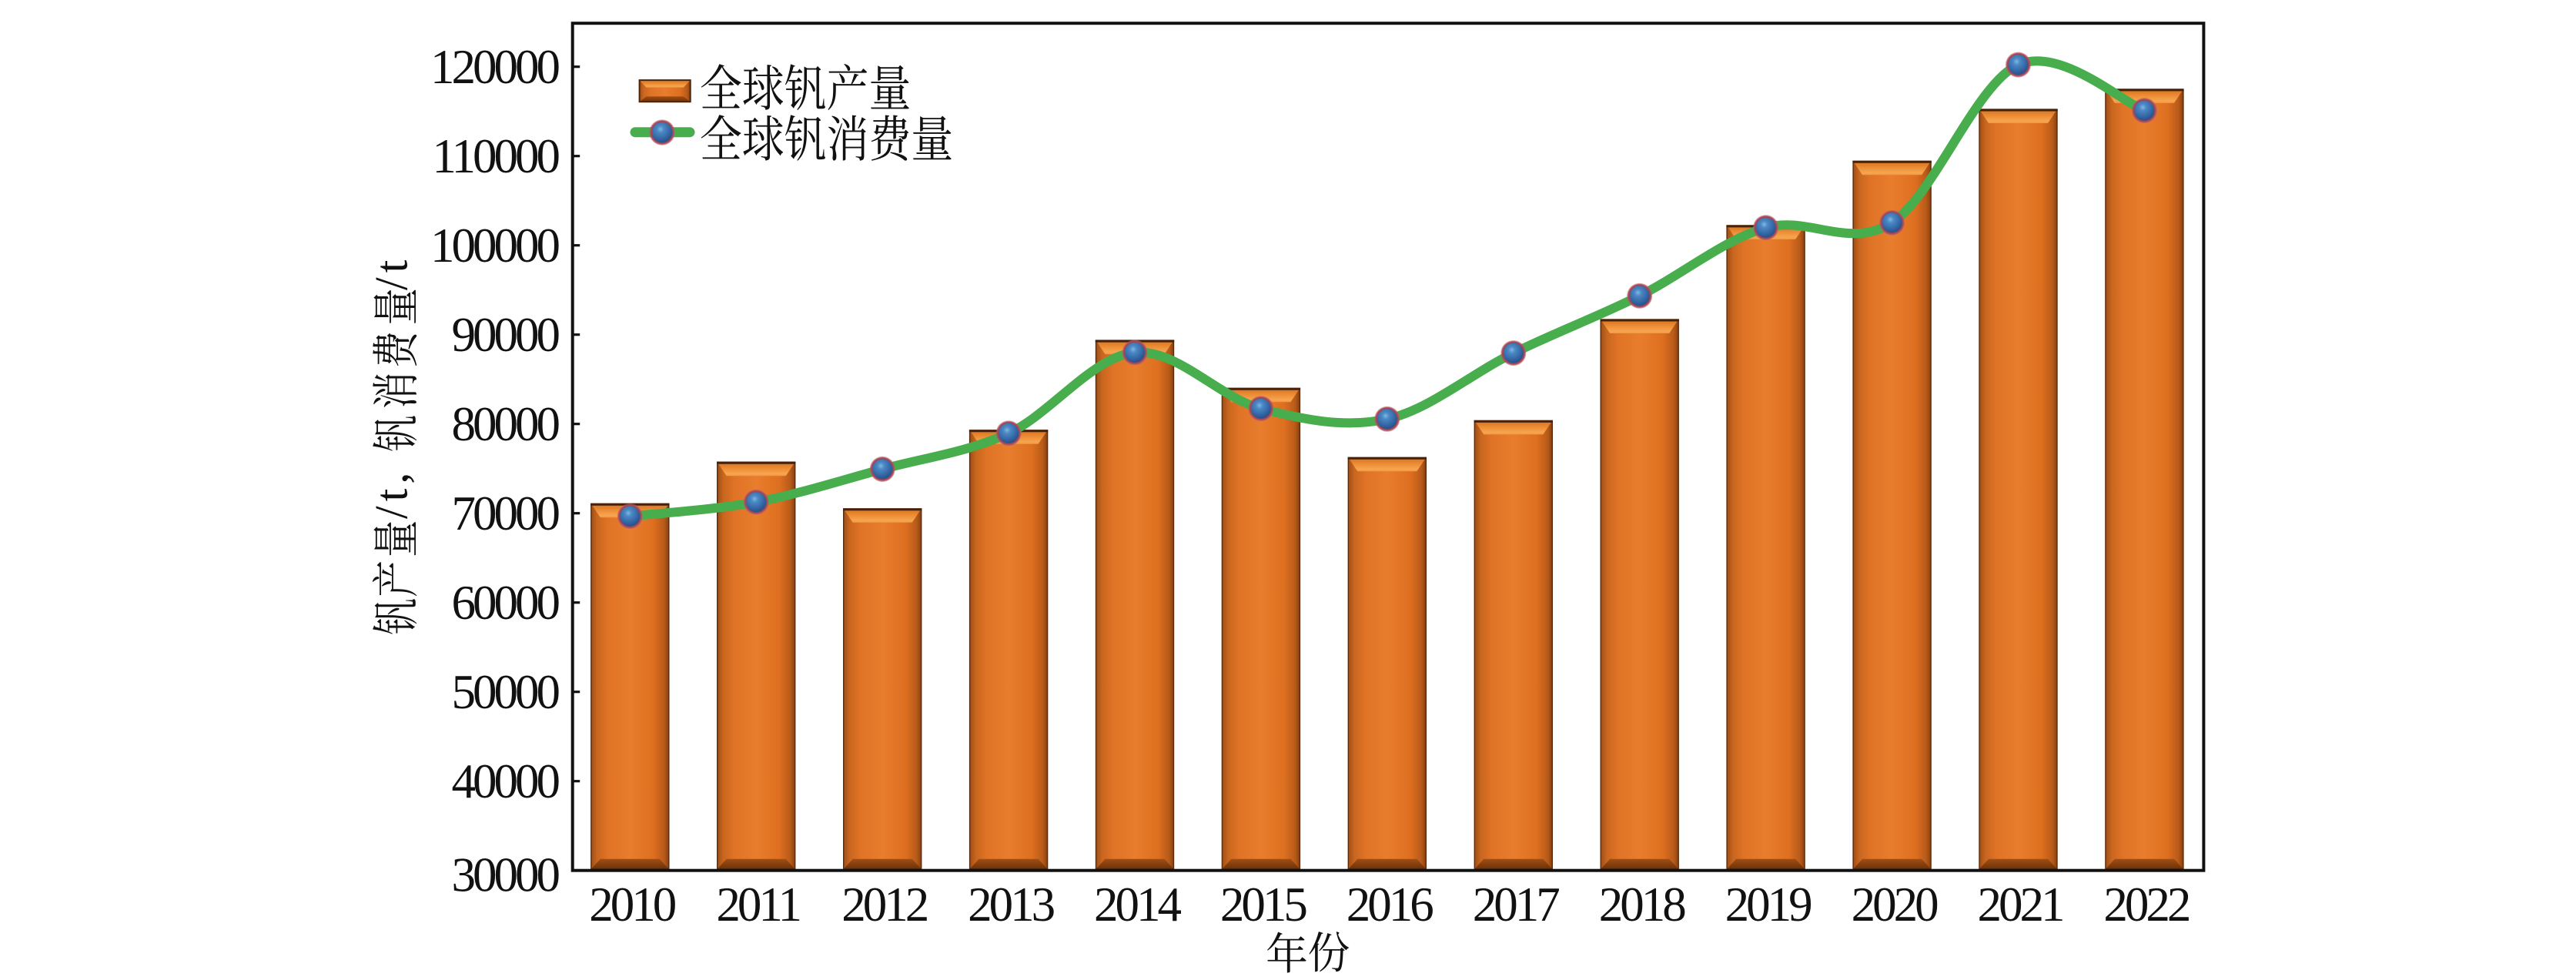  I want to click on svg-text: 70000, so click(506, 513).